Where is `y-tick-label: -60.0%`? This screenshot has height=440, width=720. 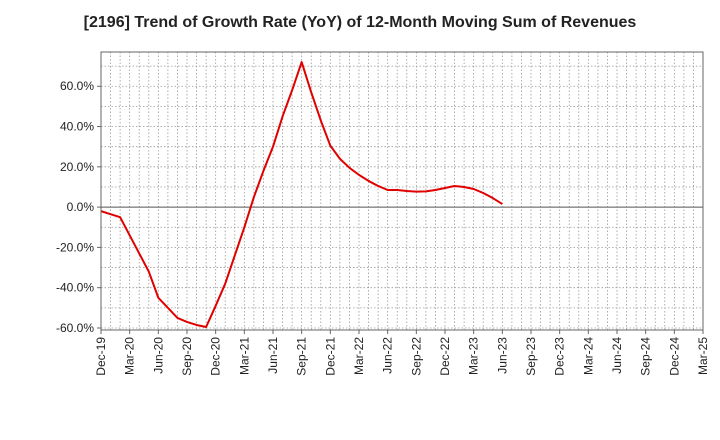 y-tick-label: -60.0% is located at coordinates (75, 328).